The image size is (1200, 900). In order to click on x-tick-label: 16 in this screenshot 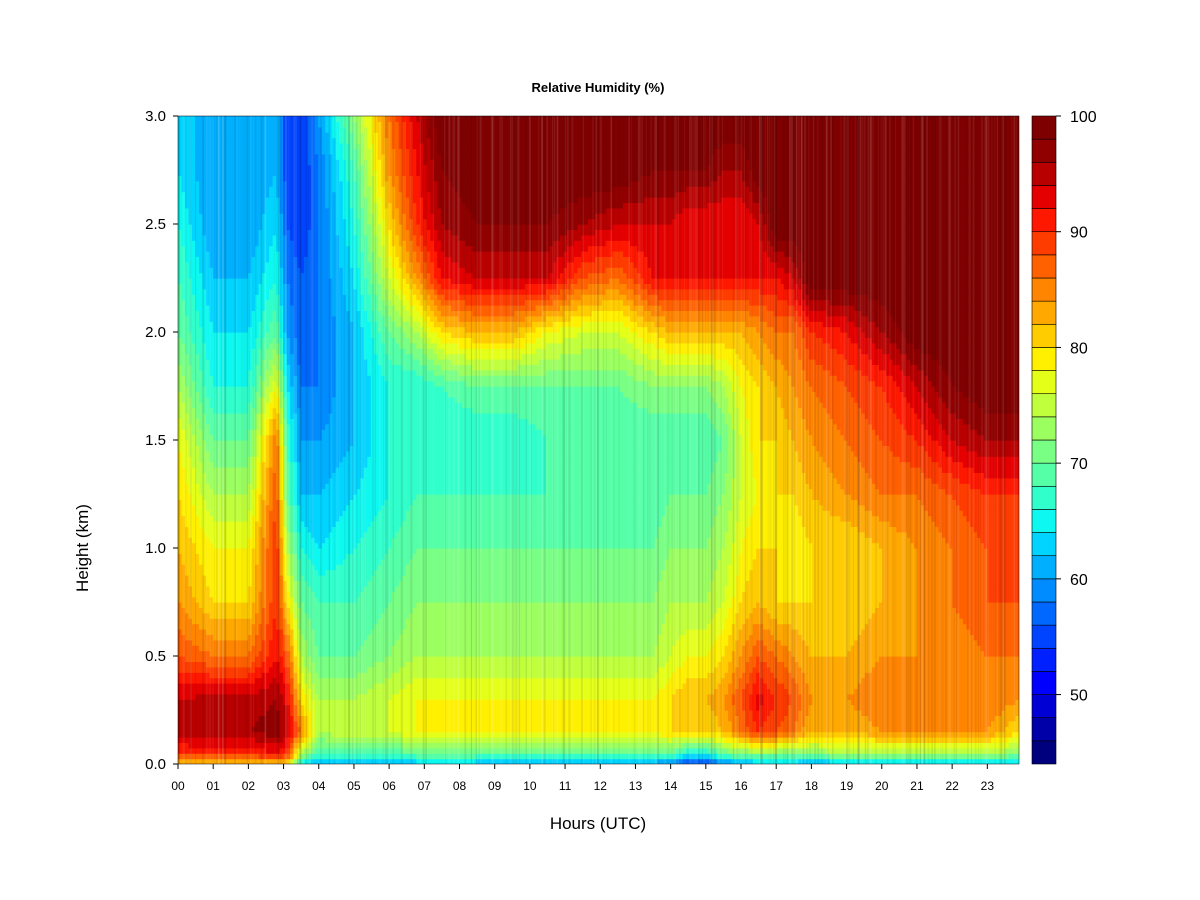, I will do `click(741, 786)`.